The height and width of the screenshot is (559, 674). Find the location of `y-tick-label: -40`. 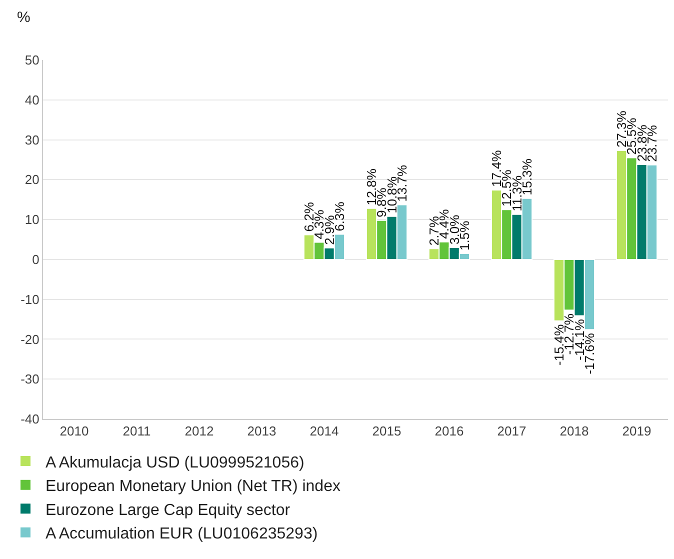

y-tick-label: -40 is located at coordinates (30, 419).